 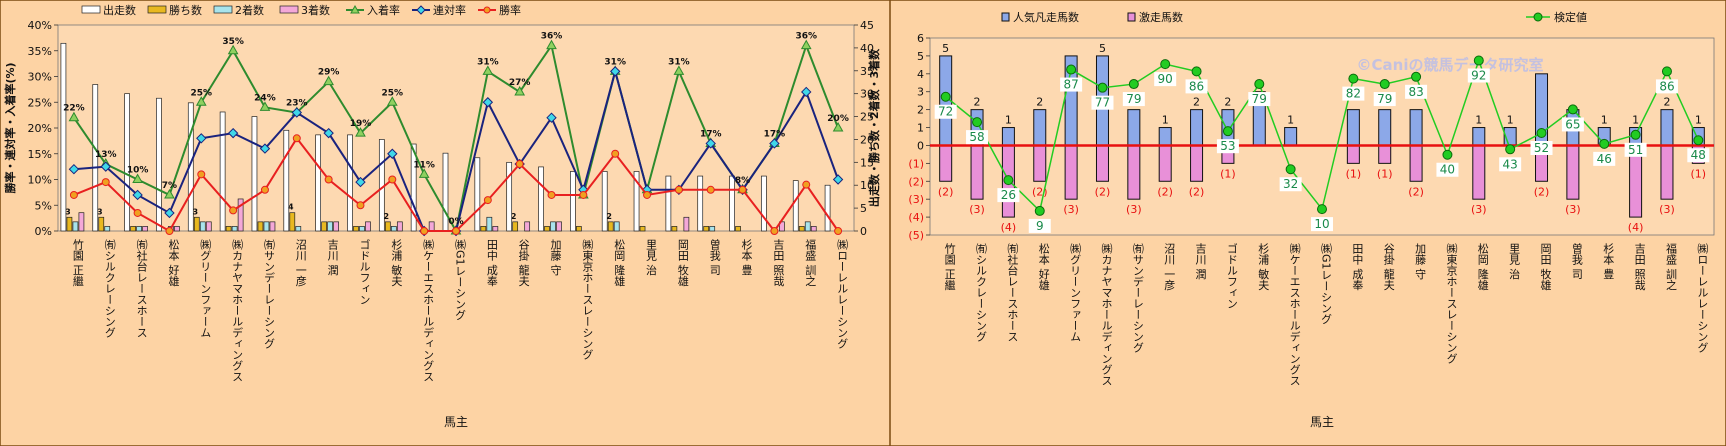 What do you see at coordinates (742, 181) in the screenshot?
I see `place-rate-label: 8%` at bounding box center [742, 181].